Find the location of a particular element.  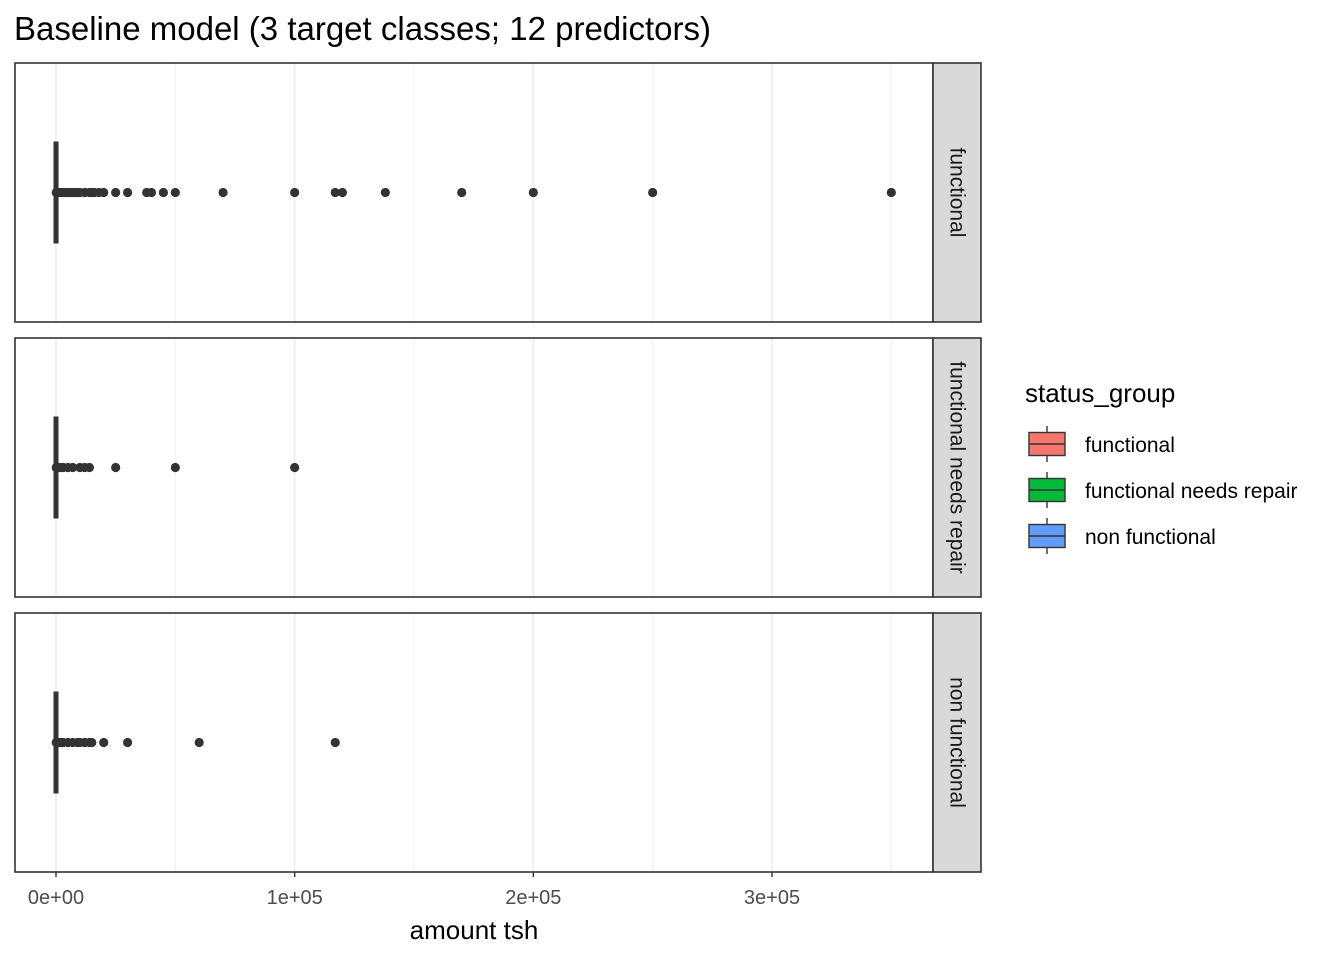

legend-label: functional needs repair is located at coordinates (1191, 491).